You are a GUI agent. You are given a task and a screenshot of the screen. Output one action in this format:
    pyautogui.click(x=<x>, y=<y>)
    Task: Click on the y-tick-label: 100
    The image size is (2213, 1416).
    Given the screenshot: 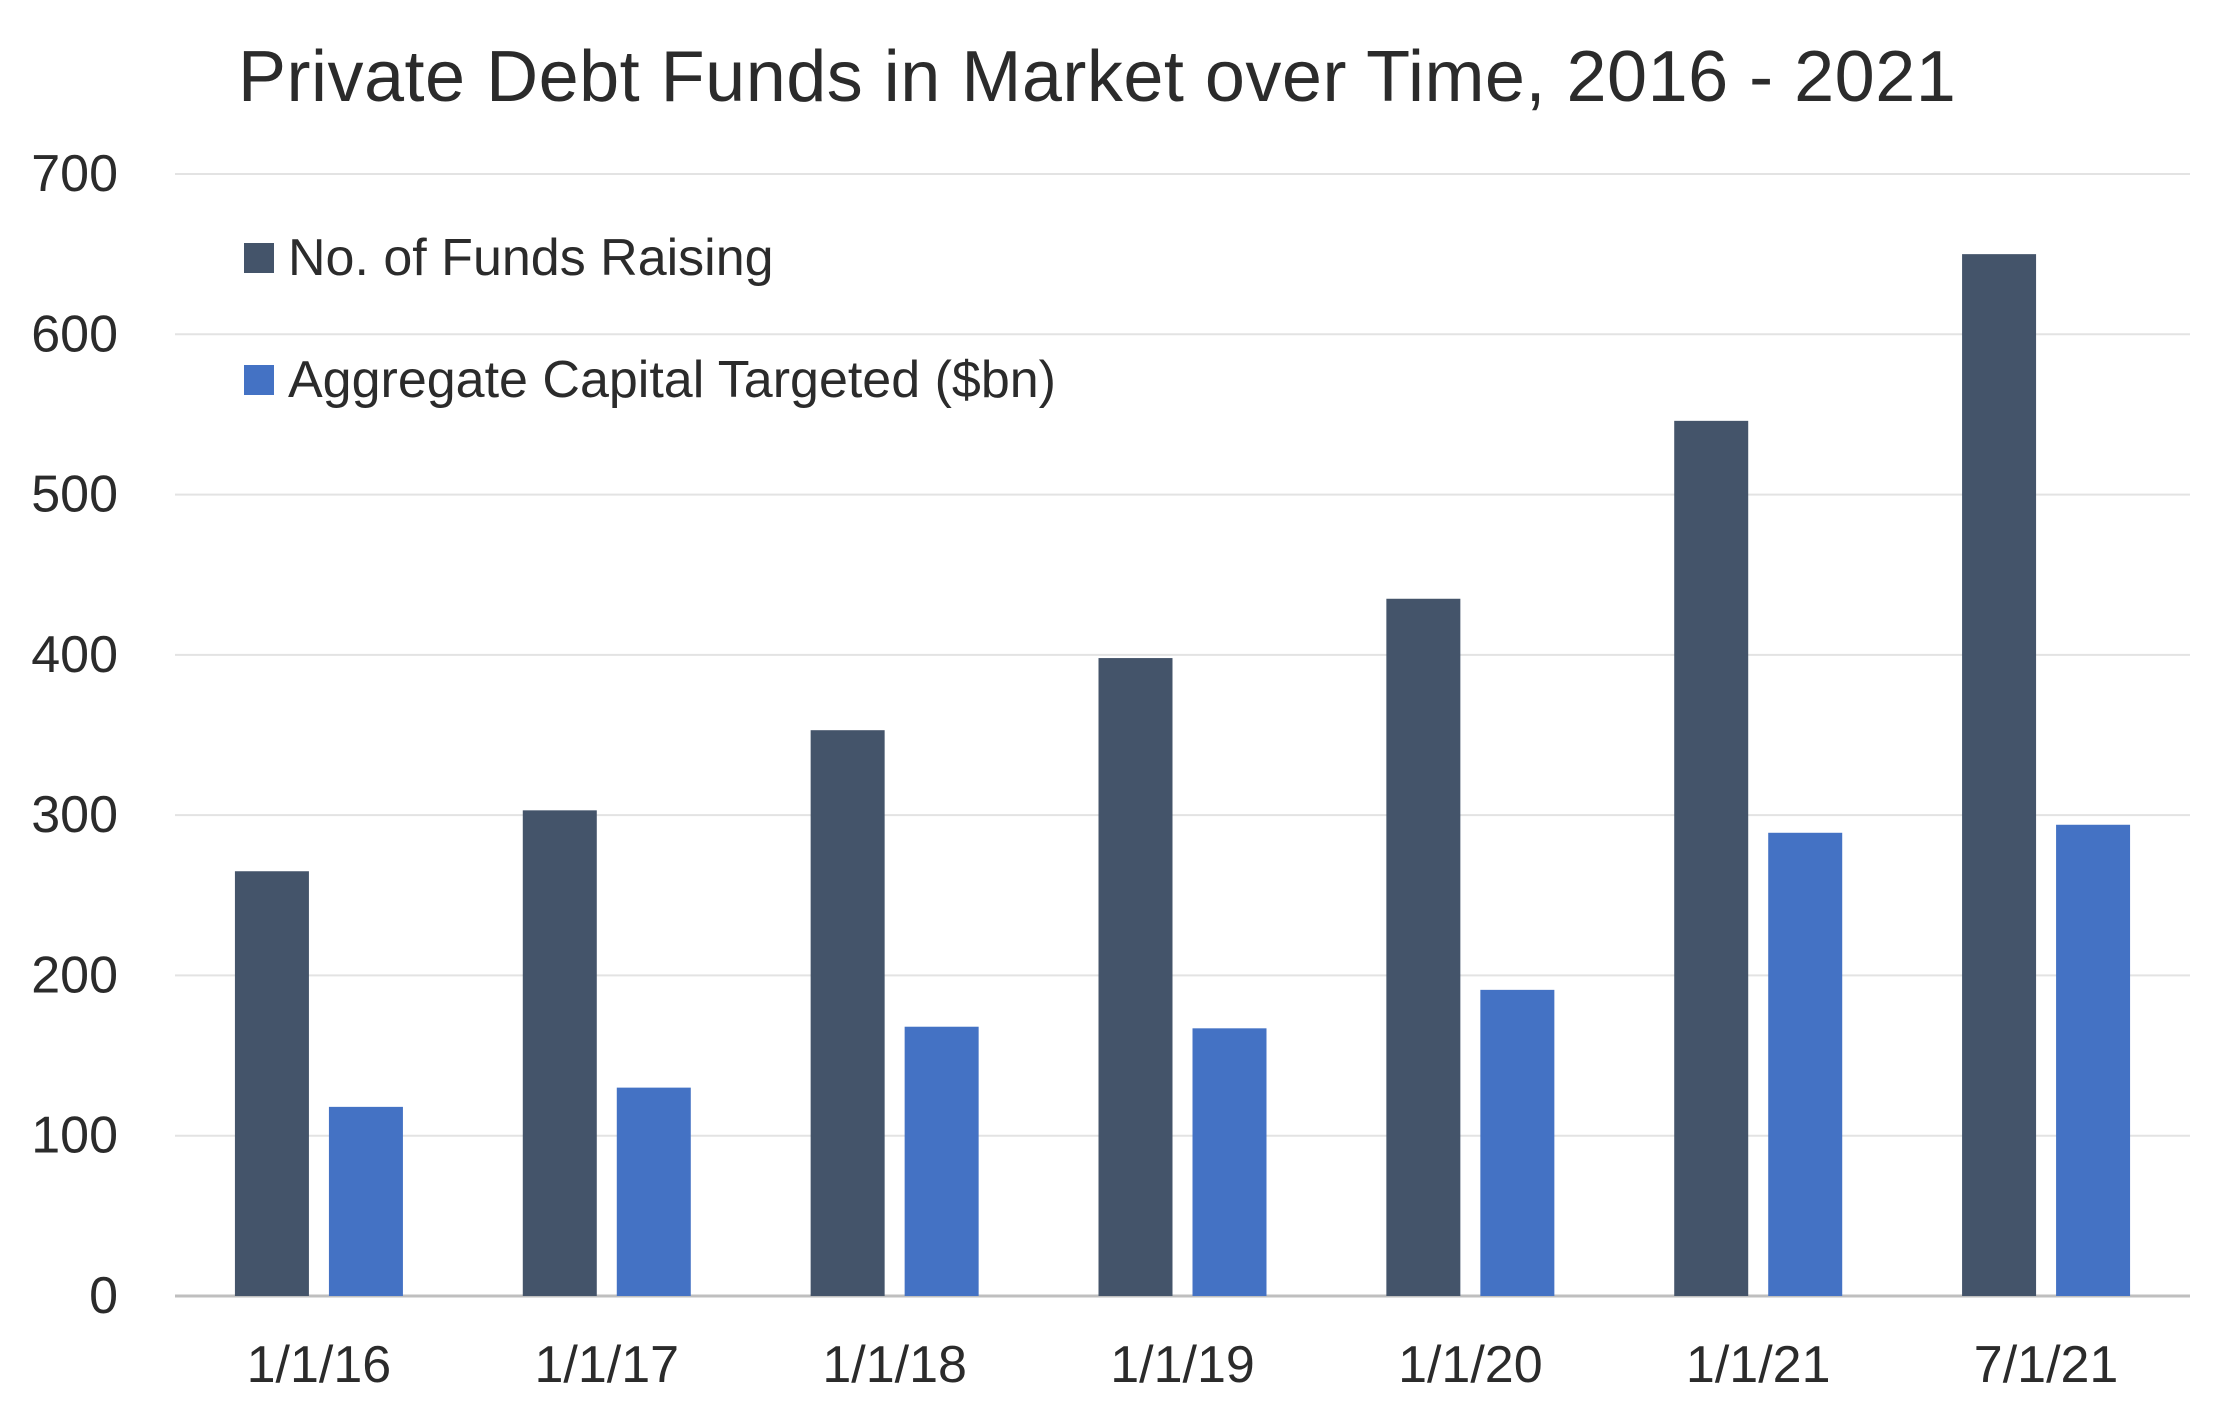 What is the action you would take?
    pyautogui.click(x=74, y=1136)
    